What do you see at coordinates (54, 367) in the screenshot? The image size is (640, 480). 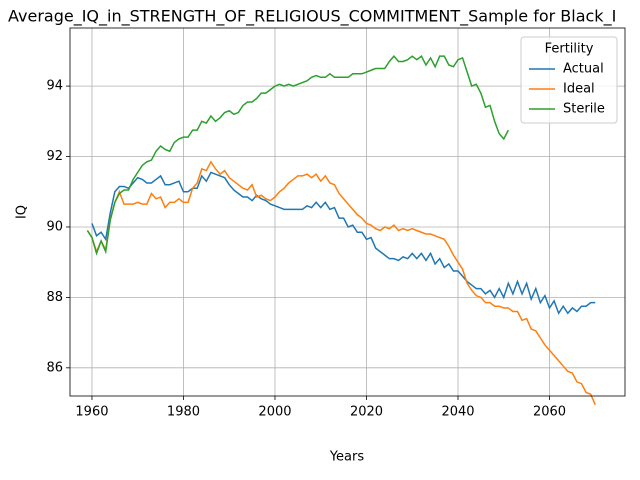 I see `y-tick-label: 86` at bounding box center [54, 367].